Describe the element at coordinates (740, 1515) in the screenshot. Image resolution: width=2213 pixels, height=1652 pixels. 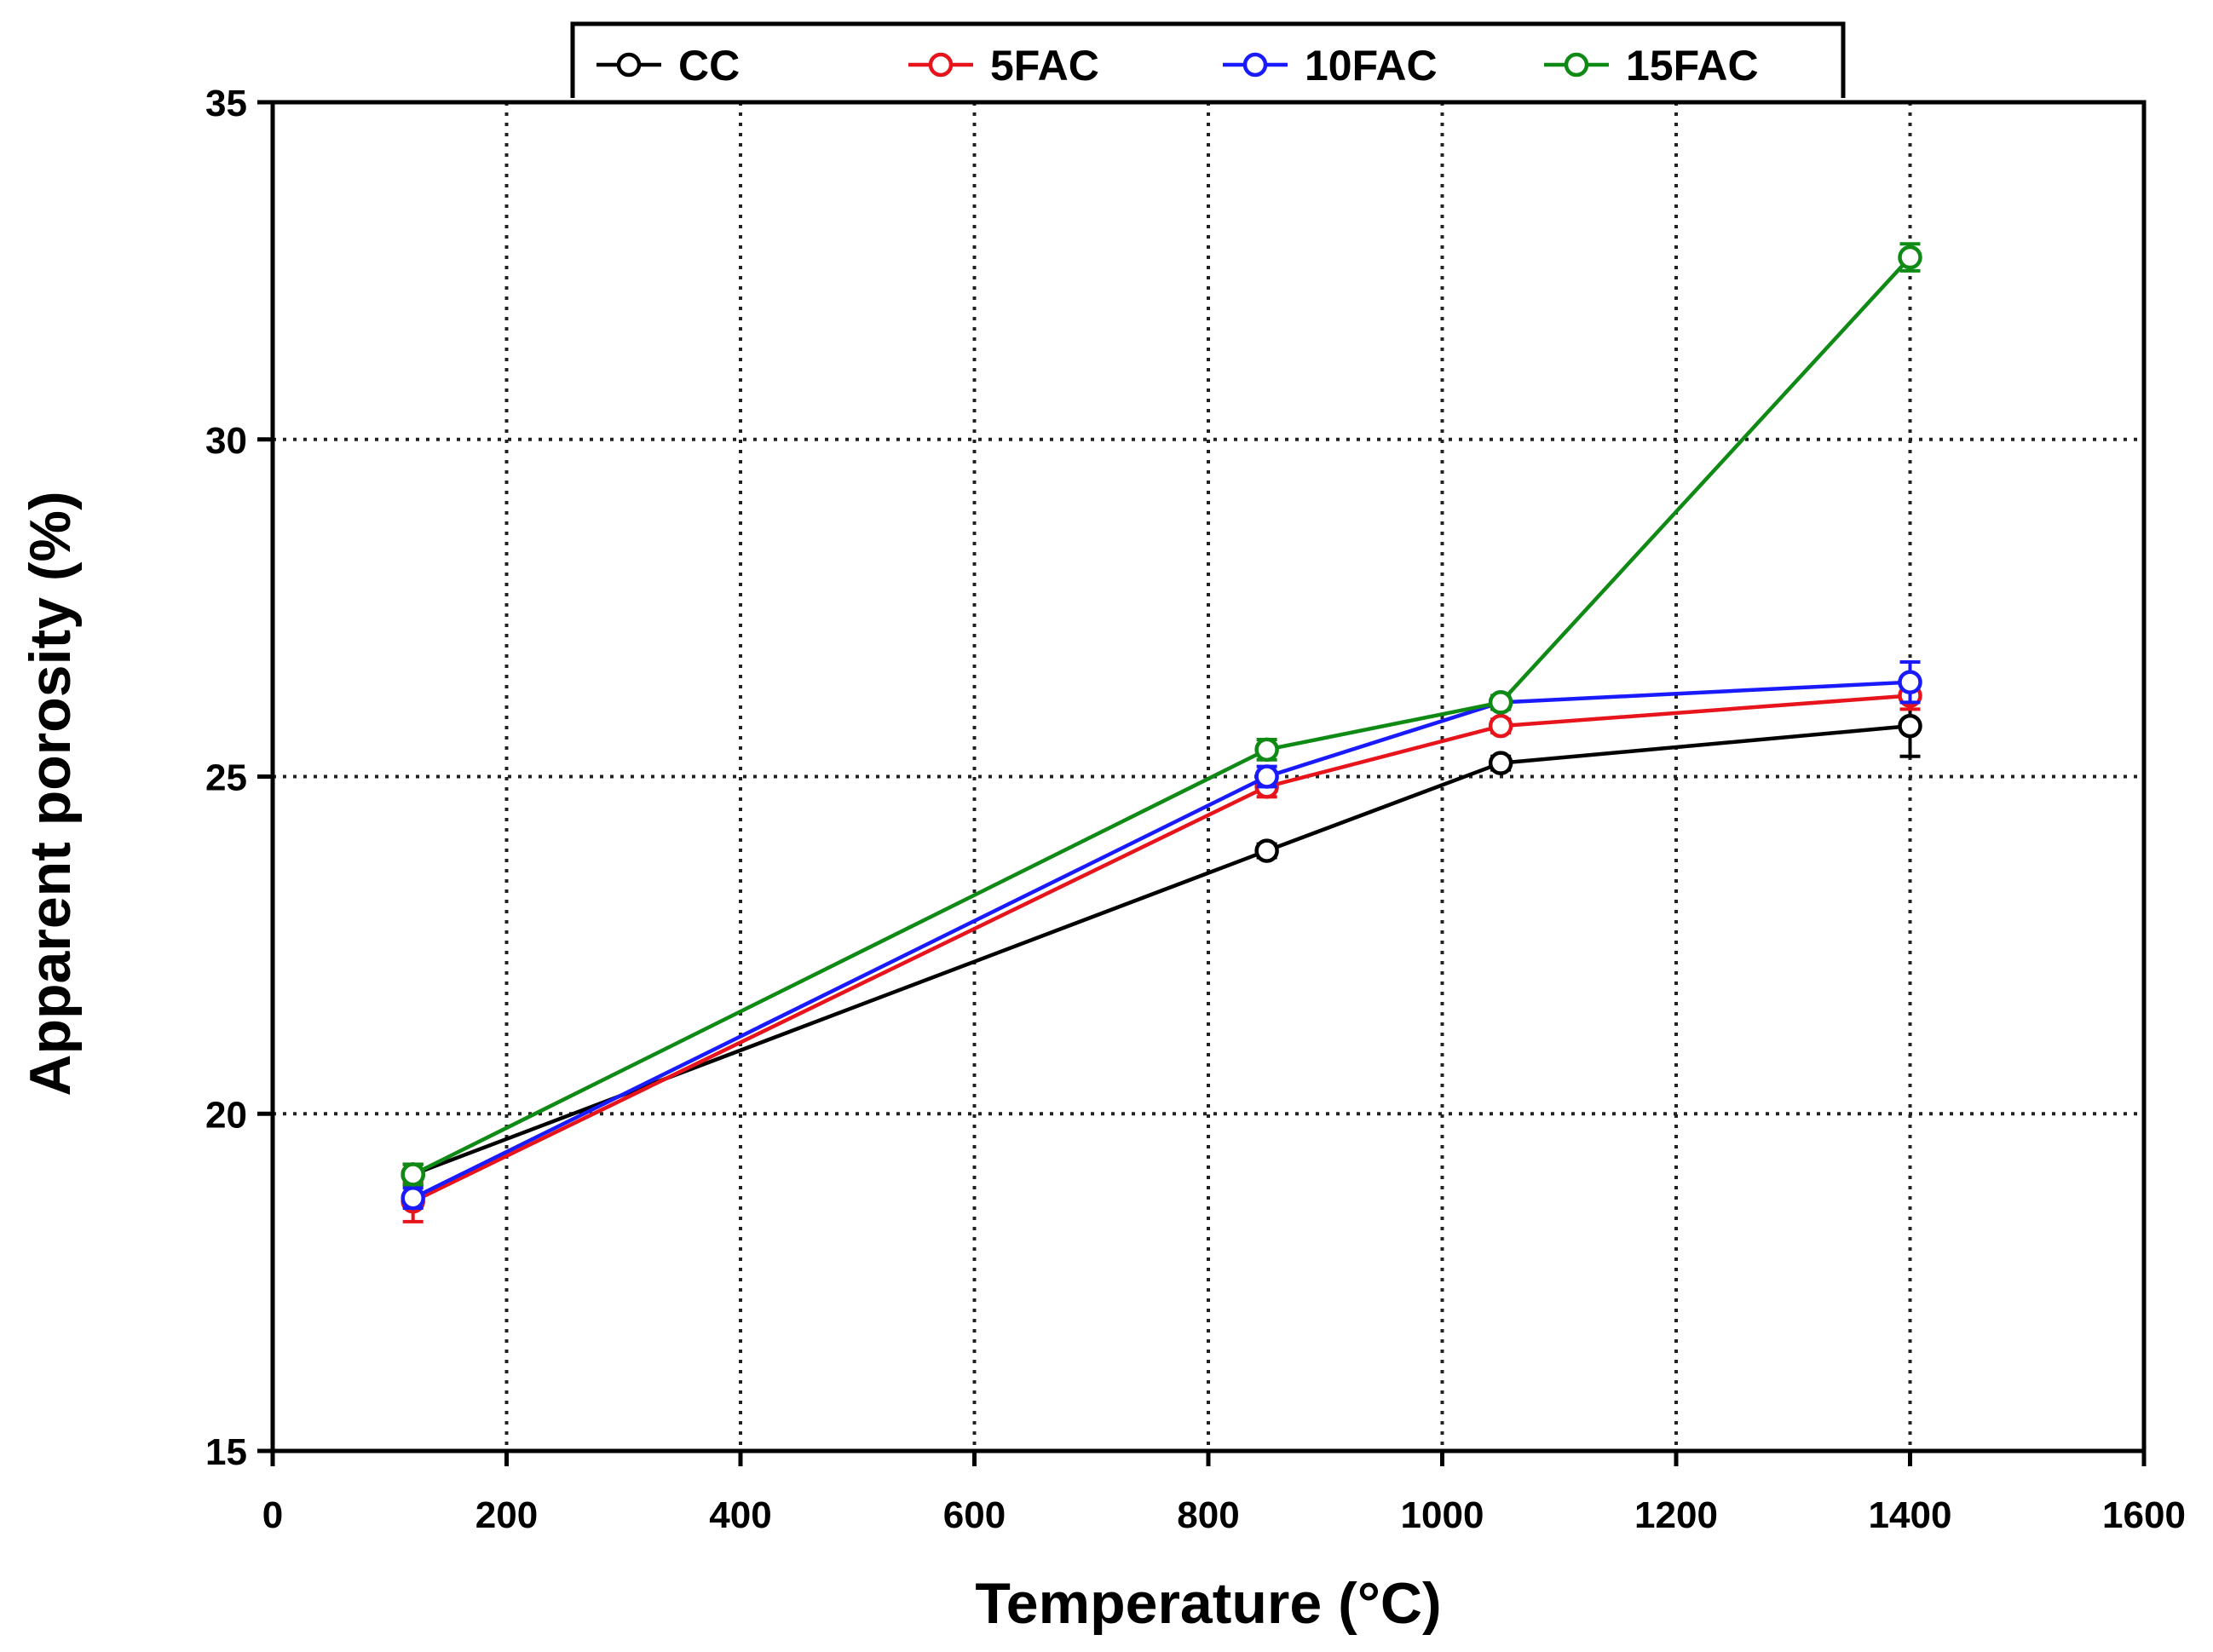
I see `x-tick-label: 400` at that location.